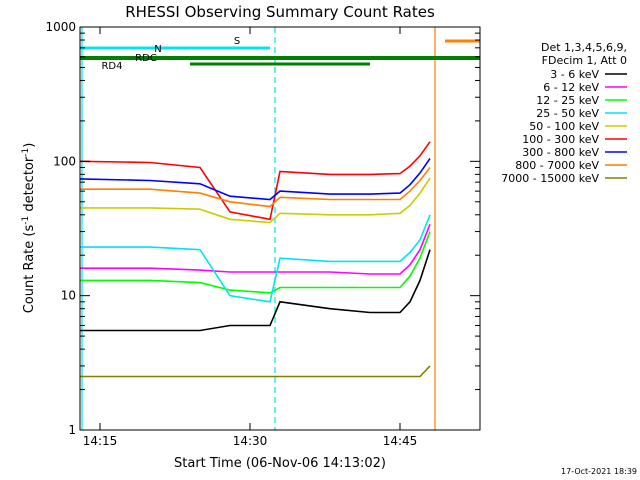 Image resolution: width=640 pixels, height=480 pixels. Describe the element at coordinates (280, 463) in the screenshot. I see `x-axis-label: Start Time (06-Nov-06 14:13:02)` at that location.